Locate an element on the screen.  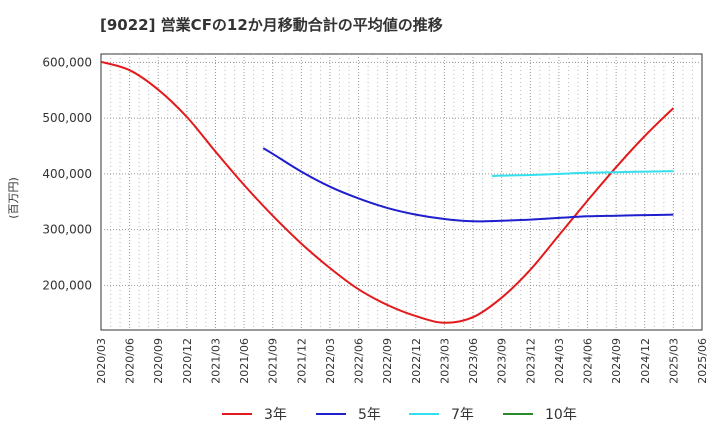
y-tick-label: 200,000 is located at coordinates (67, 285).